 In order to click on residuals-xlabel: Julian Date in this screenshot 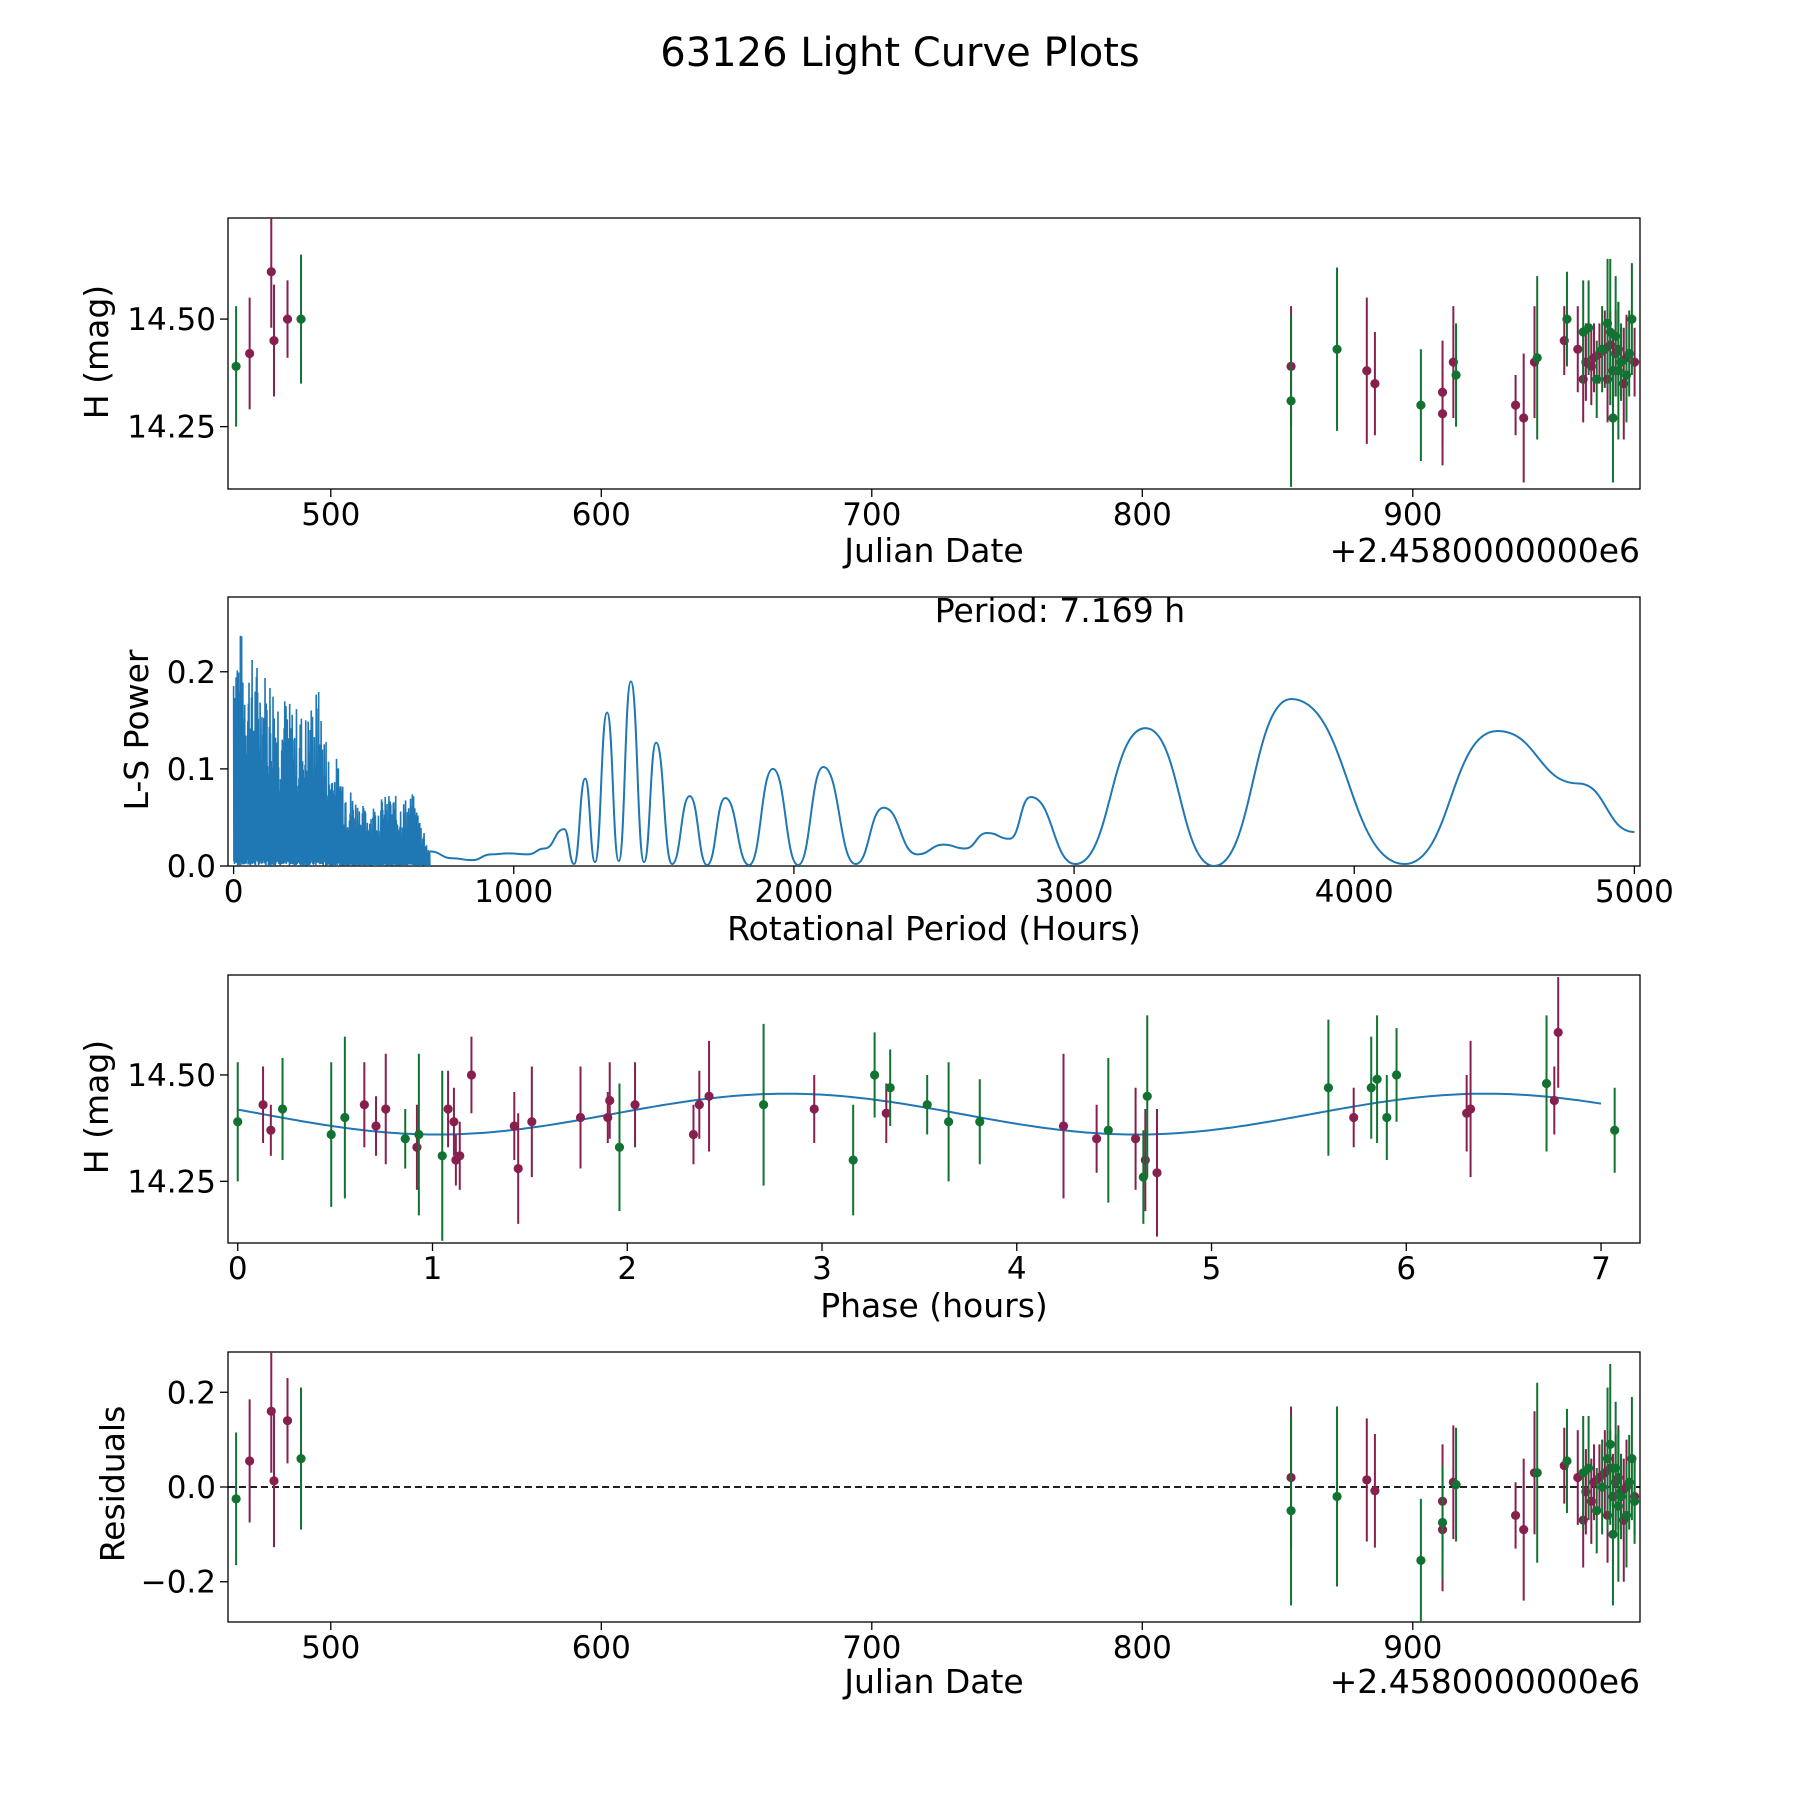, I will do `click(933, 1681)`.